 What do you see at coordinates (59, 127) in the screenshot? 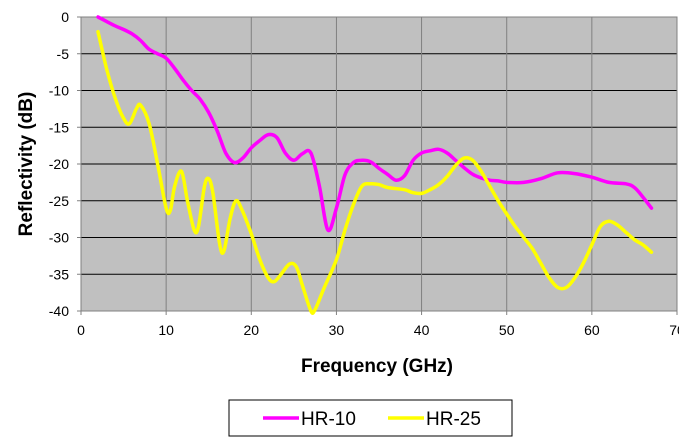
I see `y-tick-label: -15` at bounding box center [59, 127].